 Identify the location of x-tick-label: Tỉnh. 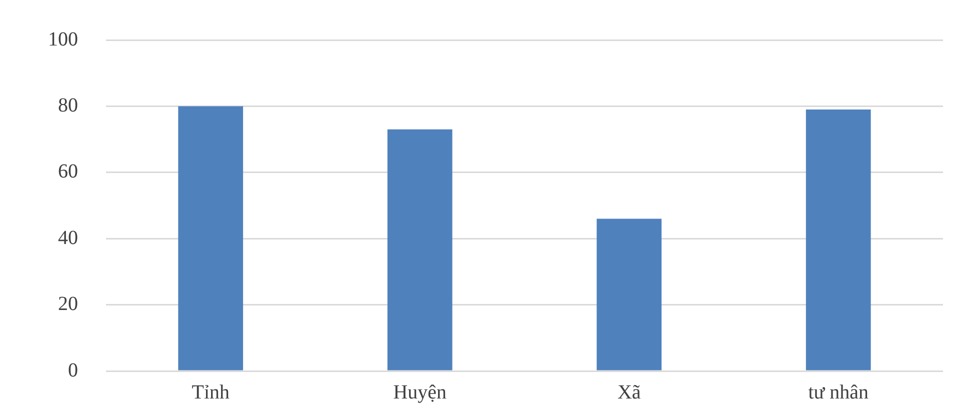
(211, 392).